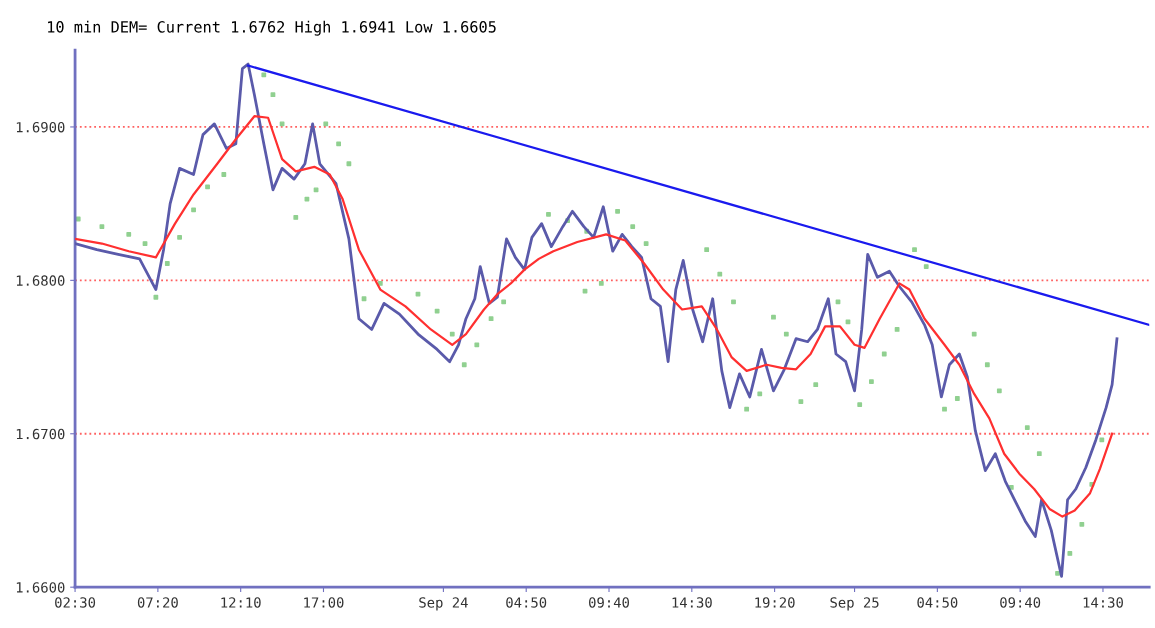 This screenshot has height=628, width=1155. Describe the element at coordinates (75, 602) in the screenshot. I see `x-tick-label: 02:30` at that location.